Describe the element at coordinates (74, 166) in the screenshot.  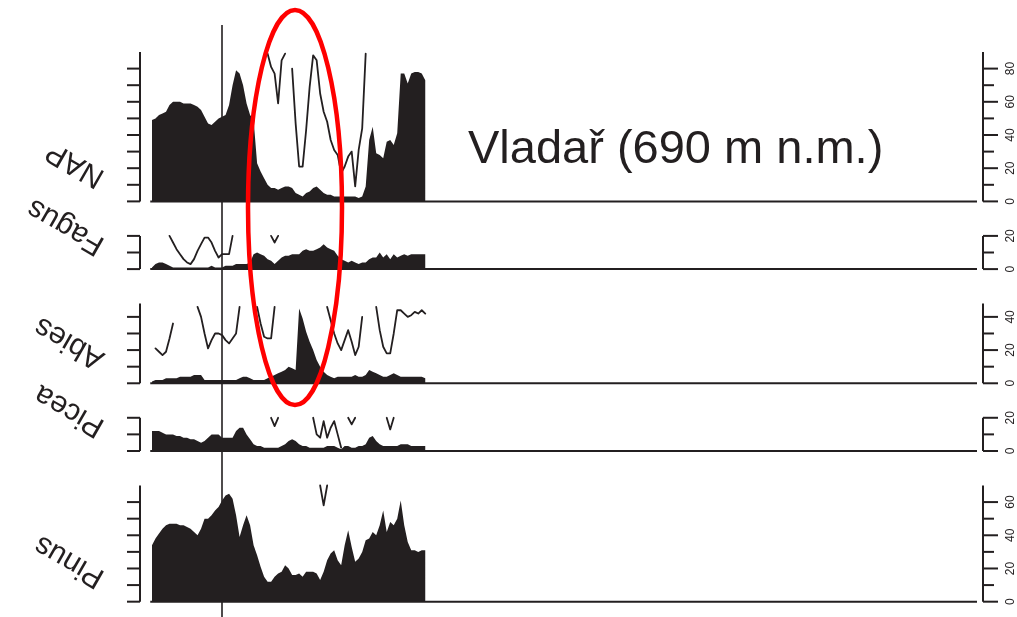
I see `y-axis-title: NAP` at that location.